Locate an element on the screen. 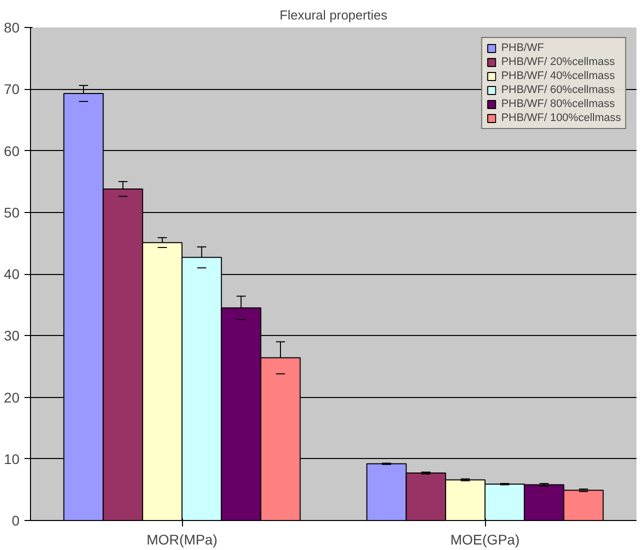 The height and width of the screenshot is (550, 641). y-tick-label: 50 is located at coordinates (12, 212).